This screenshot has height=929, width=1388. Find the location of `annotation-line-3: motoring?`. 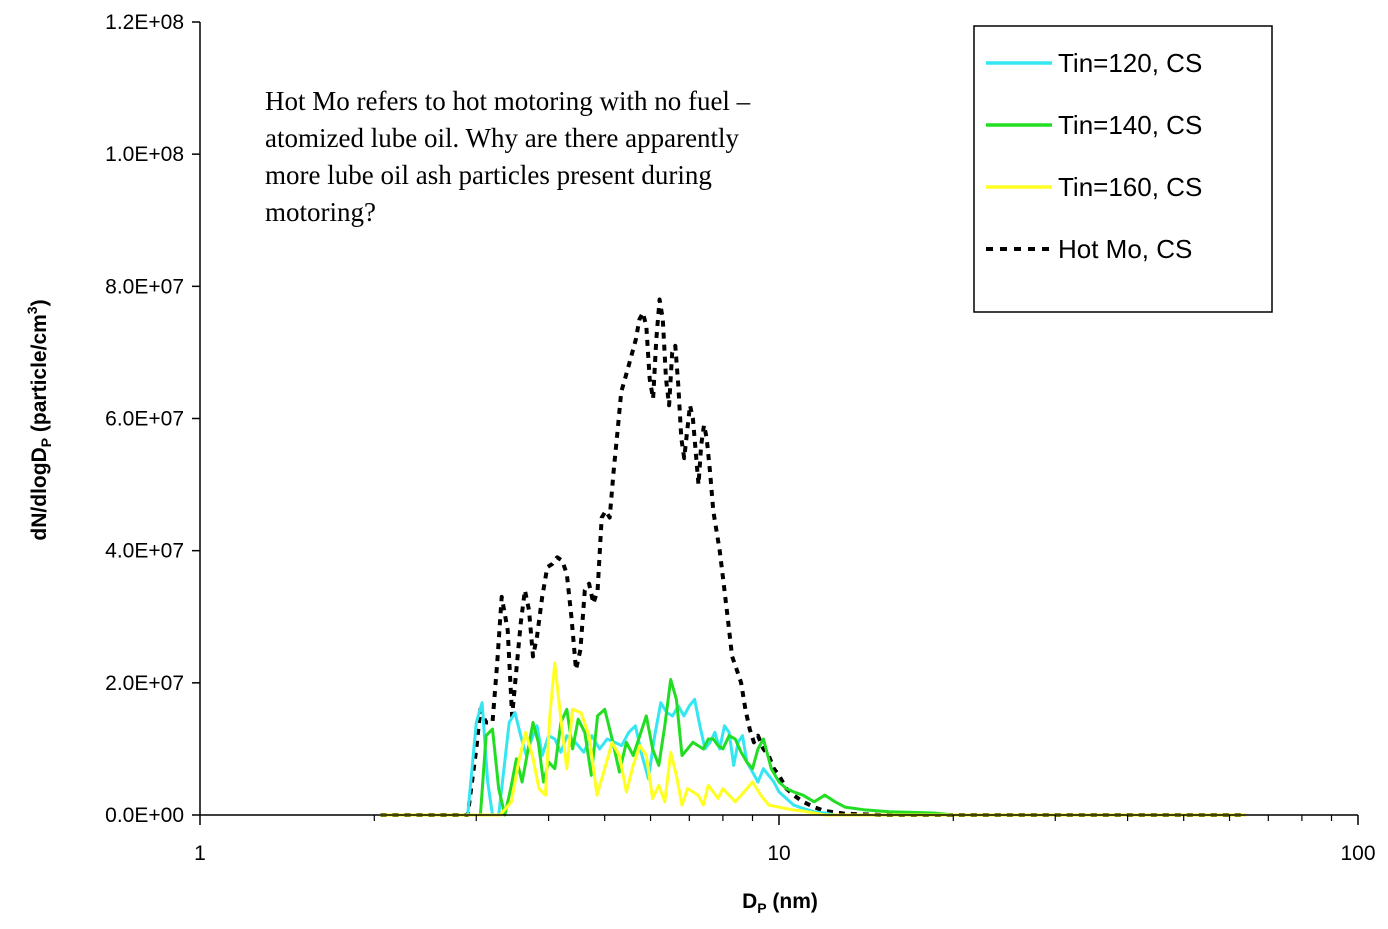

annotation-line-3: motoring? is located at coordinates (320, 212).